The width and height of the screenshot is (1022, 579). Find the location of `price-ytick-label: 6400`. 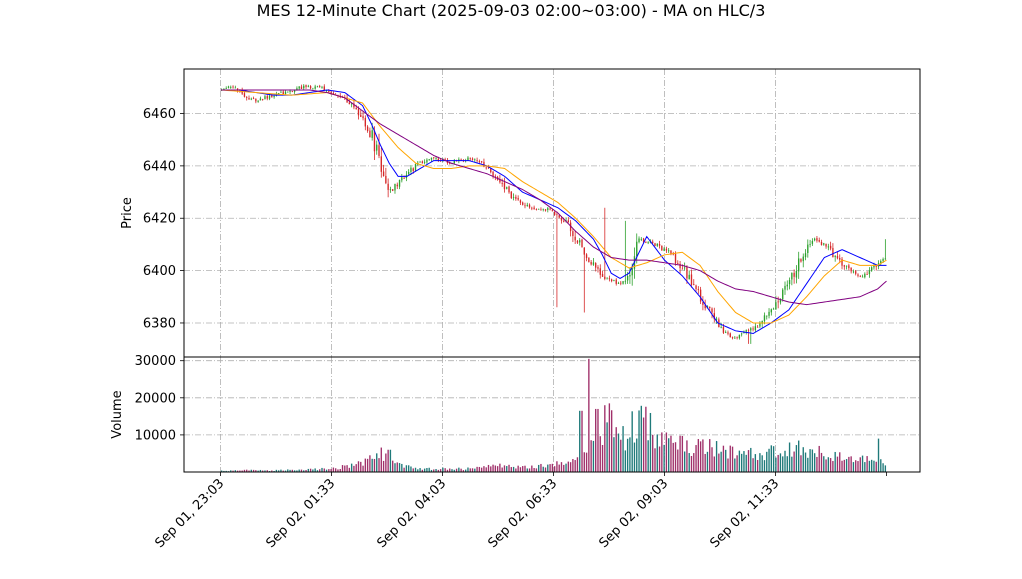

price-ytick-label: 6400 is located at coordinates (159, 271).